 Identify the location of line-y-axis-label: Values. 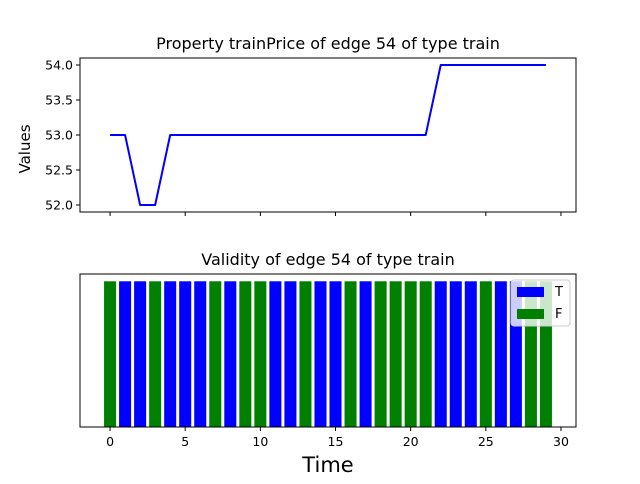
(25, 148).